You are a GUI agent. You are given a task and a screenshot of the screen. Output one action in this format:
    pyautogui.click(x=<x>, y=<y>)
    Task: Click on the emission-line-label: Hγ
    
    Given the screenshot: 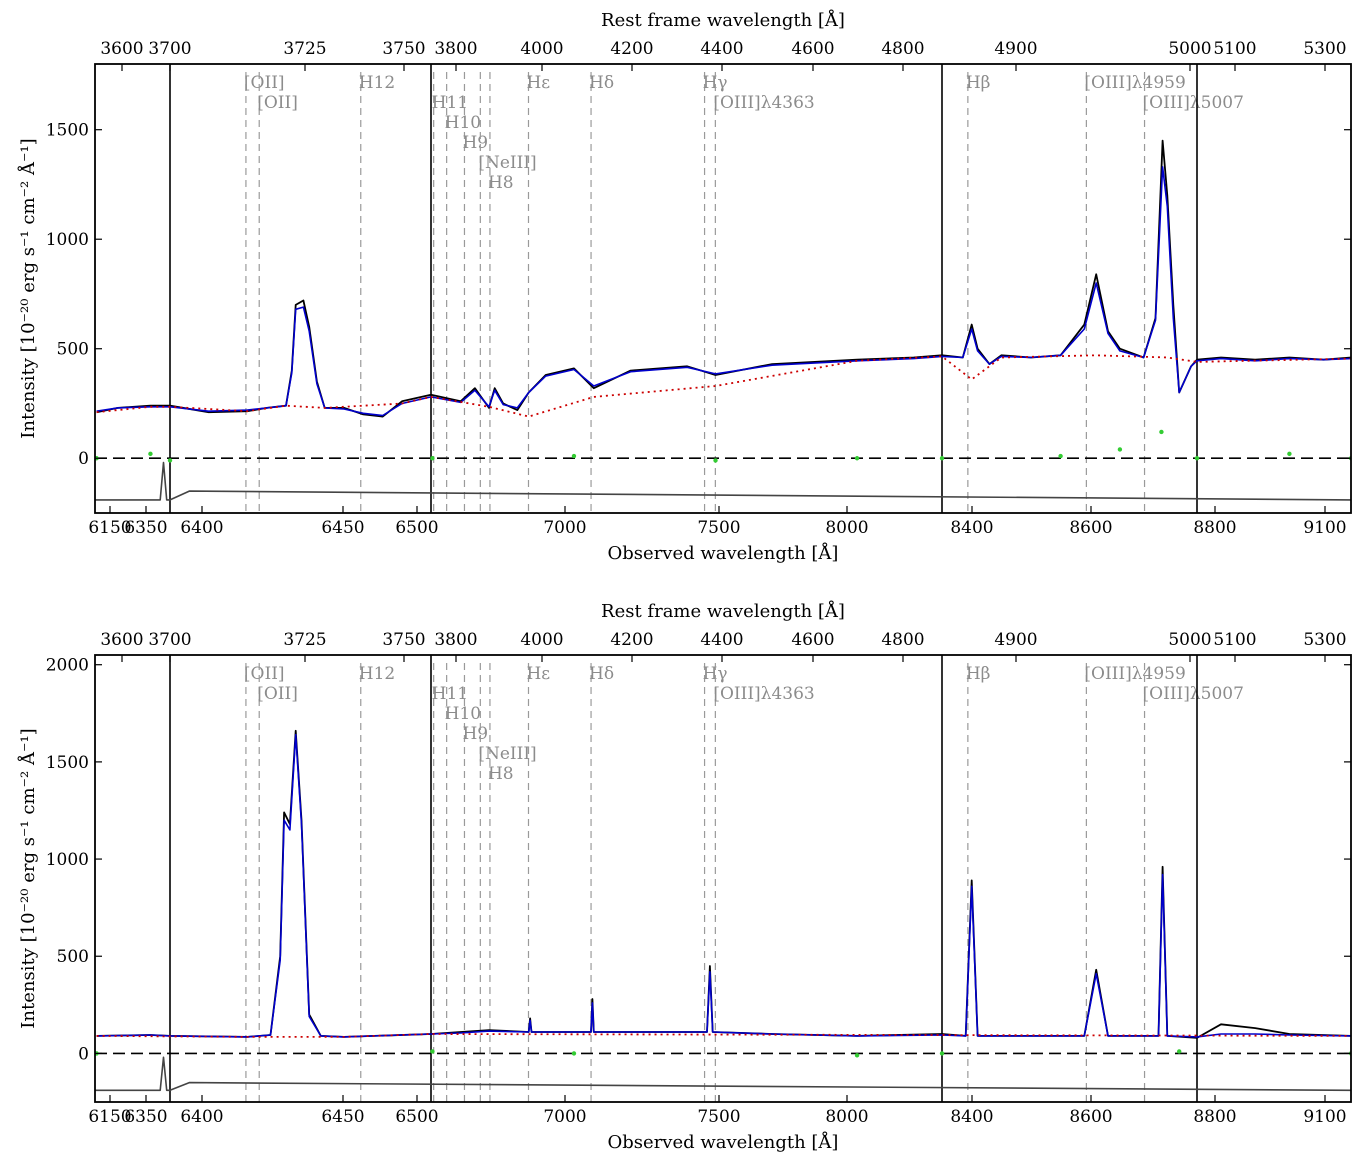 What is the action you would take?
    pyautogui.click(x=715, y=83)
    